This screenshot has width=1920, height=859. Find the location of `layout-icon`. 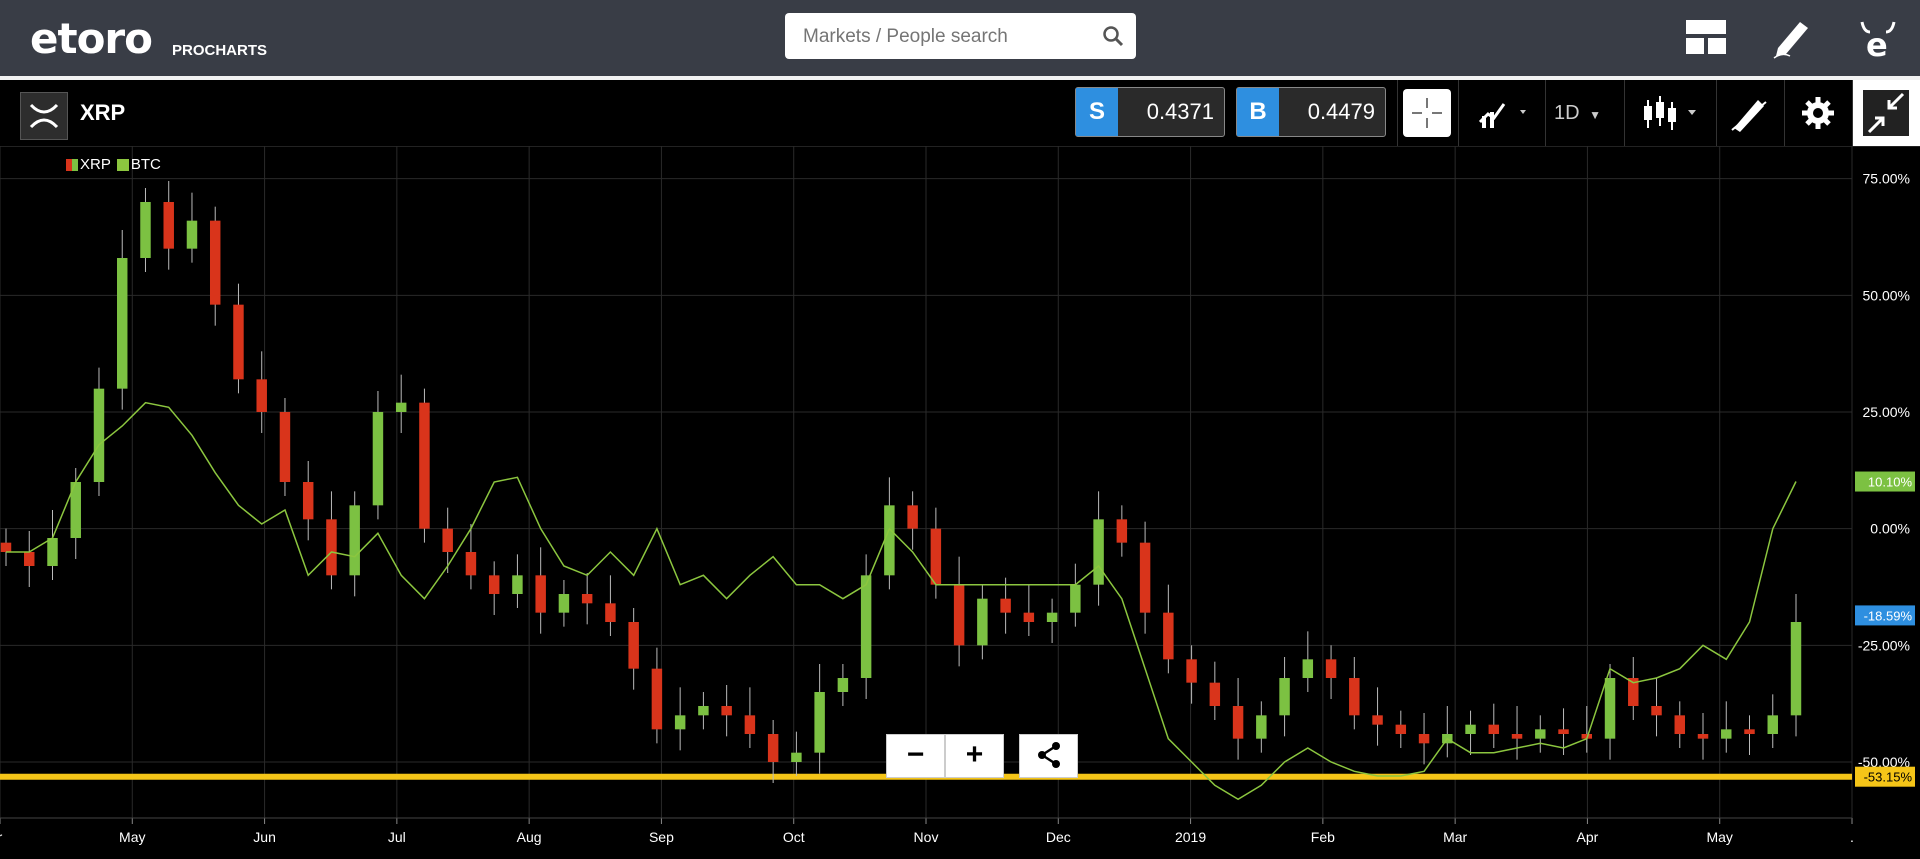

layout-icon is located at coordinates (1706, 38).